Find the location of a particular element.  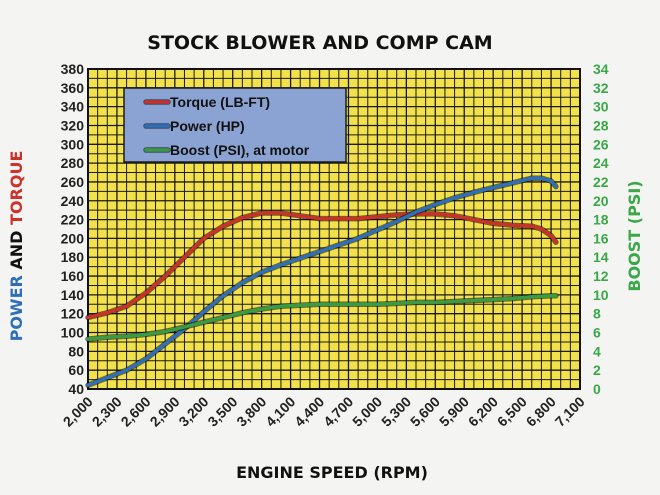

y-right-tick-label: 34 is located at coordinates (601, 69).